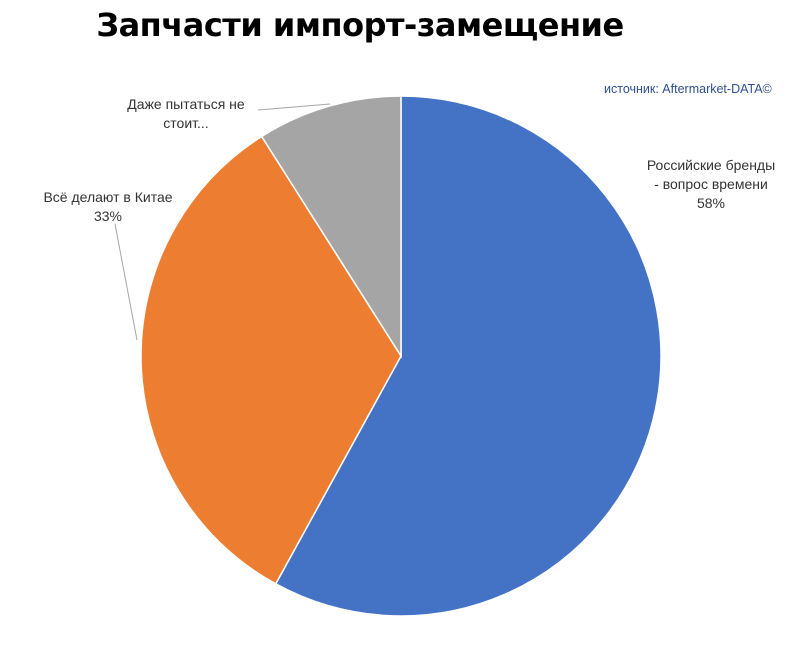 The height and width of the screenshot is (650, 805). What do you see at coordinates (186, 104) in the screenshot?
I see `slice-label-3-line-1: Даже пытаться не` at bounding box center [186, 104].